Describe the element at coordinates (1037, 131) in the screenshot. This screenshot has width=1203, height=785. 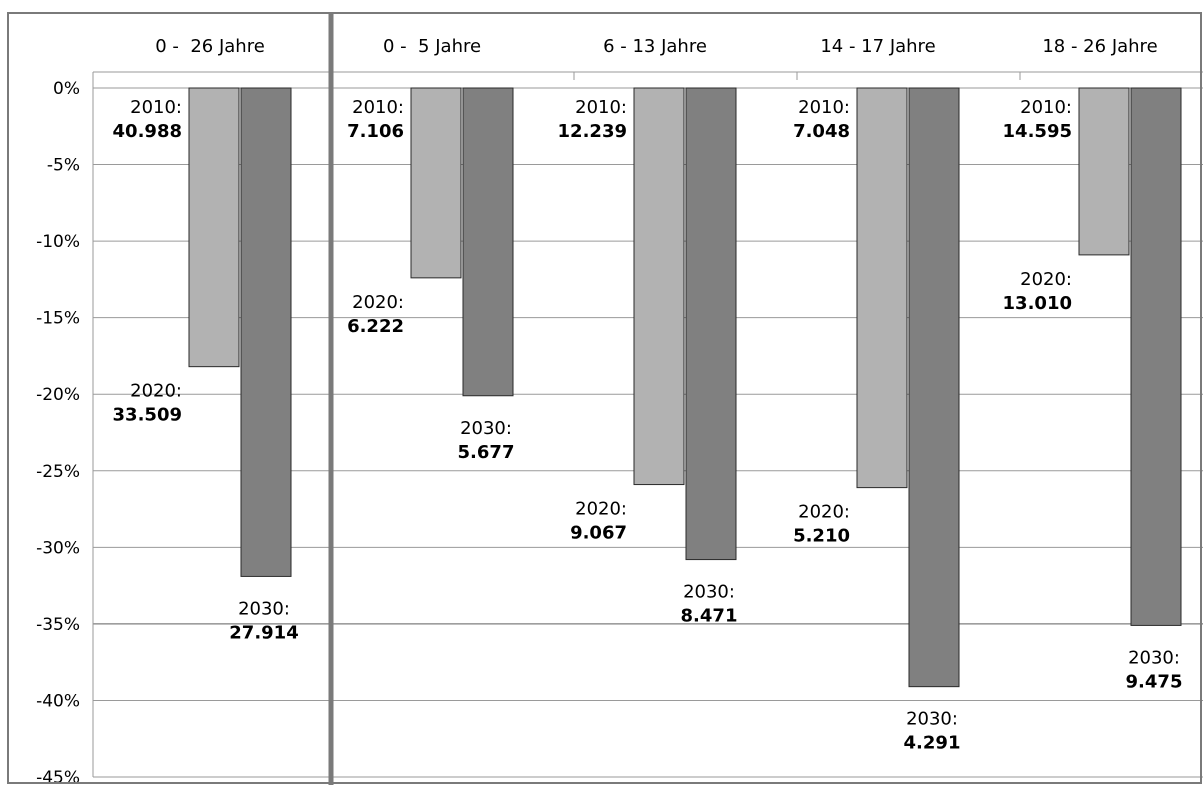
I see `label-2010-value: 14.595` at that location.